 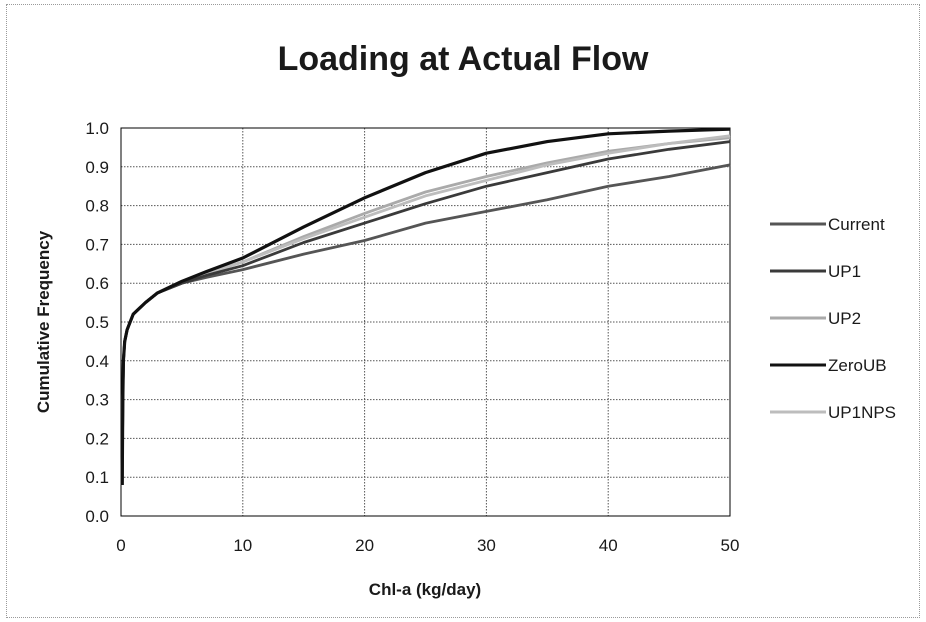 What do you see at coordinates (120, 545) in the screenshot?
I see `x-tick-label: 0` at bounding box center [120, 545].